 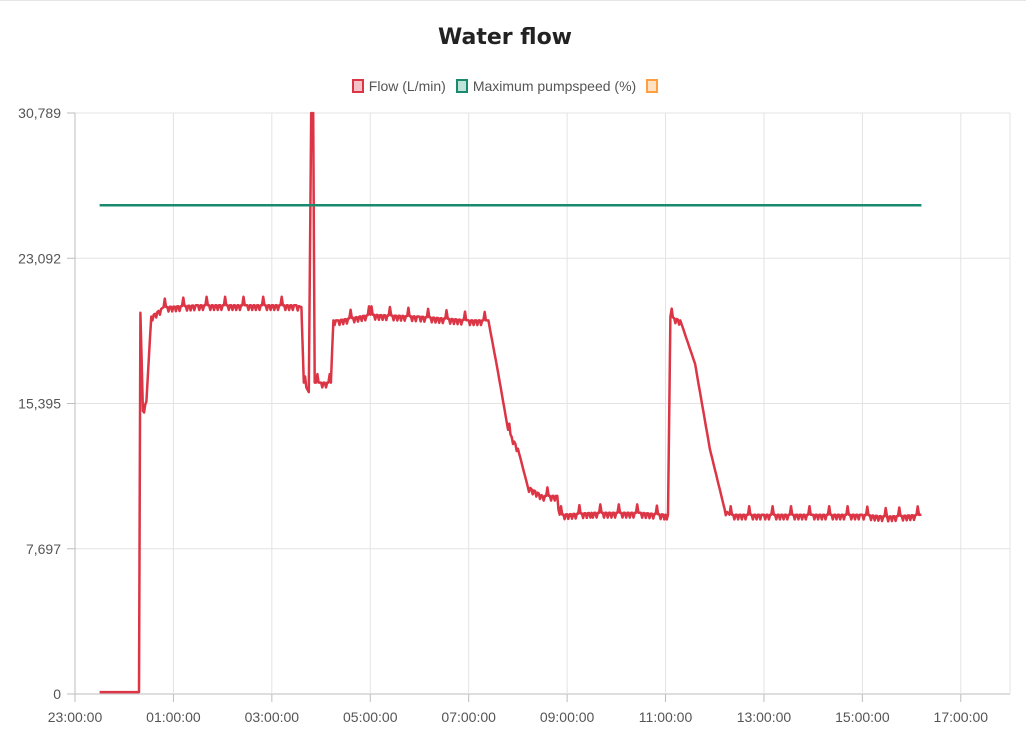 I want to click on x-tick-label: 15:00:00, so click(x=862, y=717).